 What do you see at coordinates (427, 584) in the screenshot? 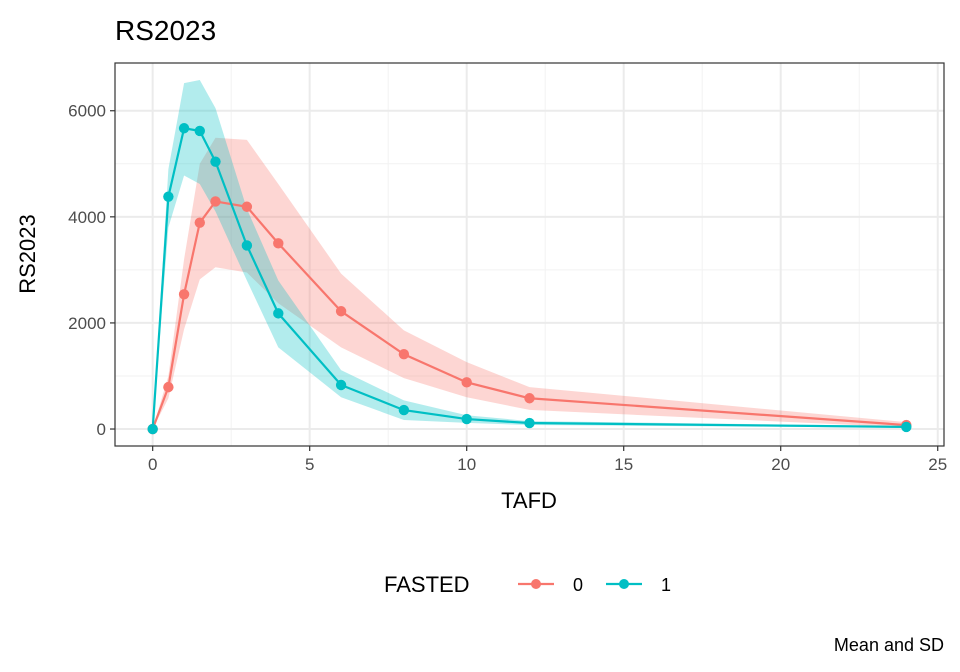
I see `legend-title: FASTED` at bounding box center [427, 584].